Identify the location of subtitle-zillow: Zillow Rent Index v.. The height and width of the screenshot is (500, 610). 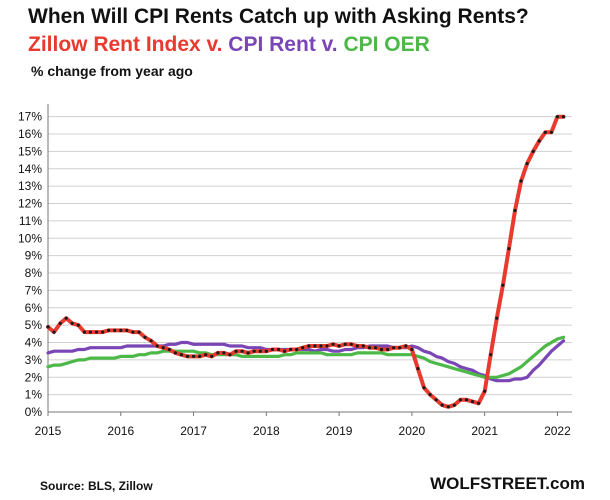
(125, 44).